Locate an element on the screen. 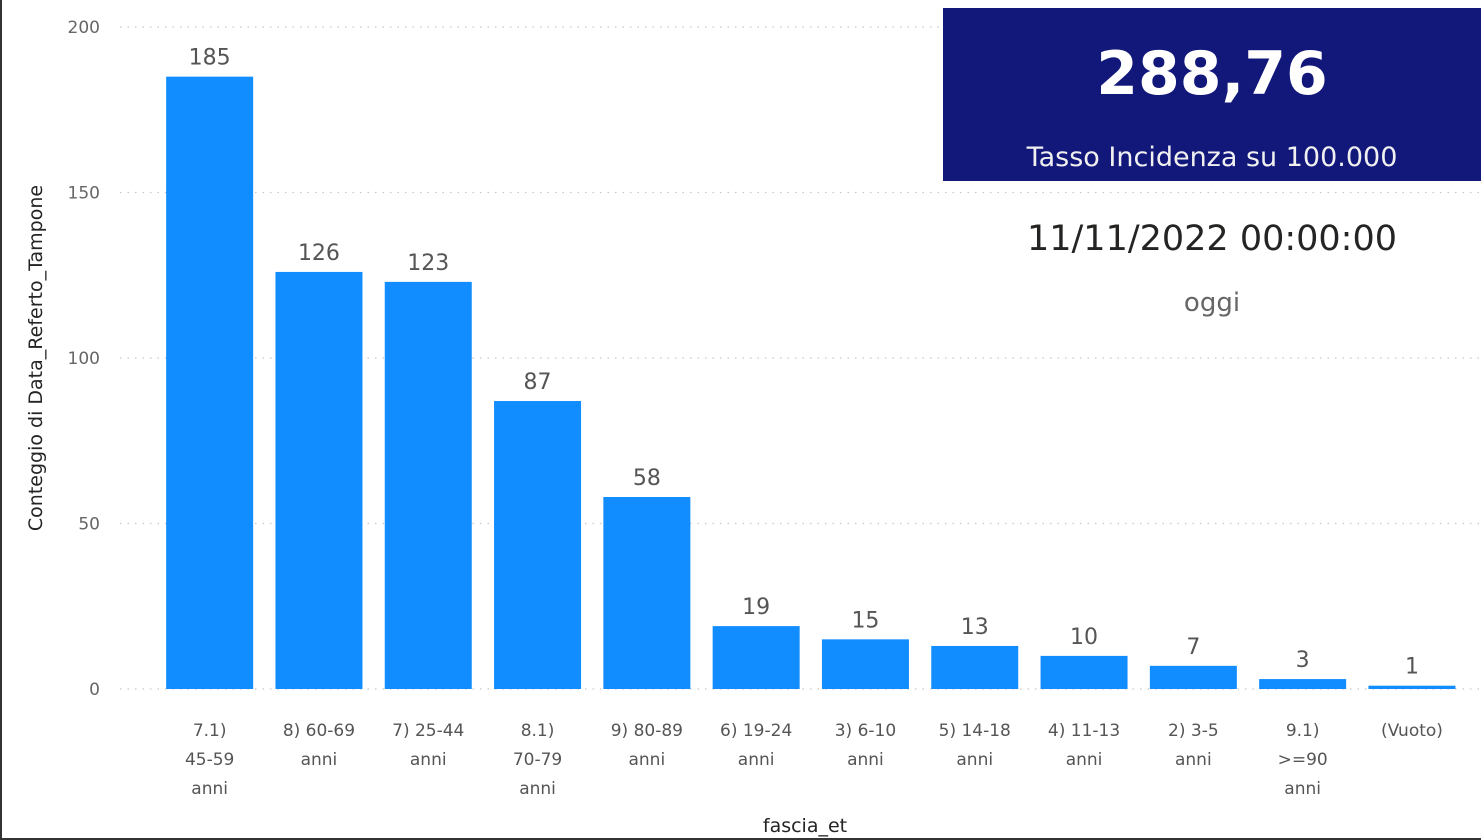 The image size is (1481, 840). y-axis-ticks: 0 50 100 150 200 is located at coordinates (84, 359).